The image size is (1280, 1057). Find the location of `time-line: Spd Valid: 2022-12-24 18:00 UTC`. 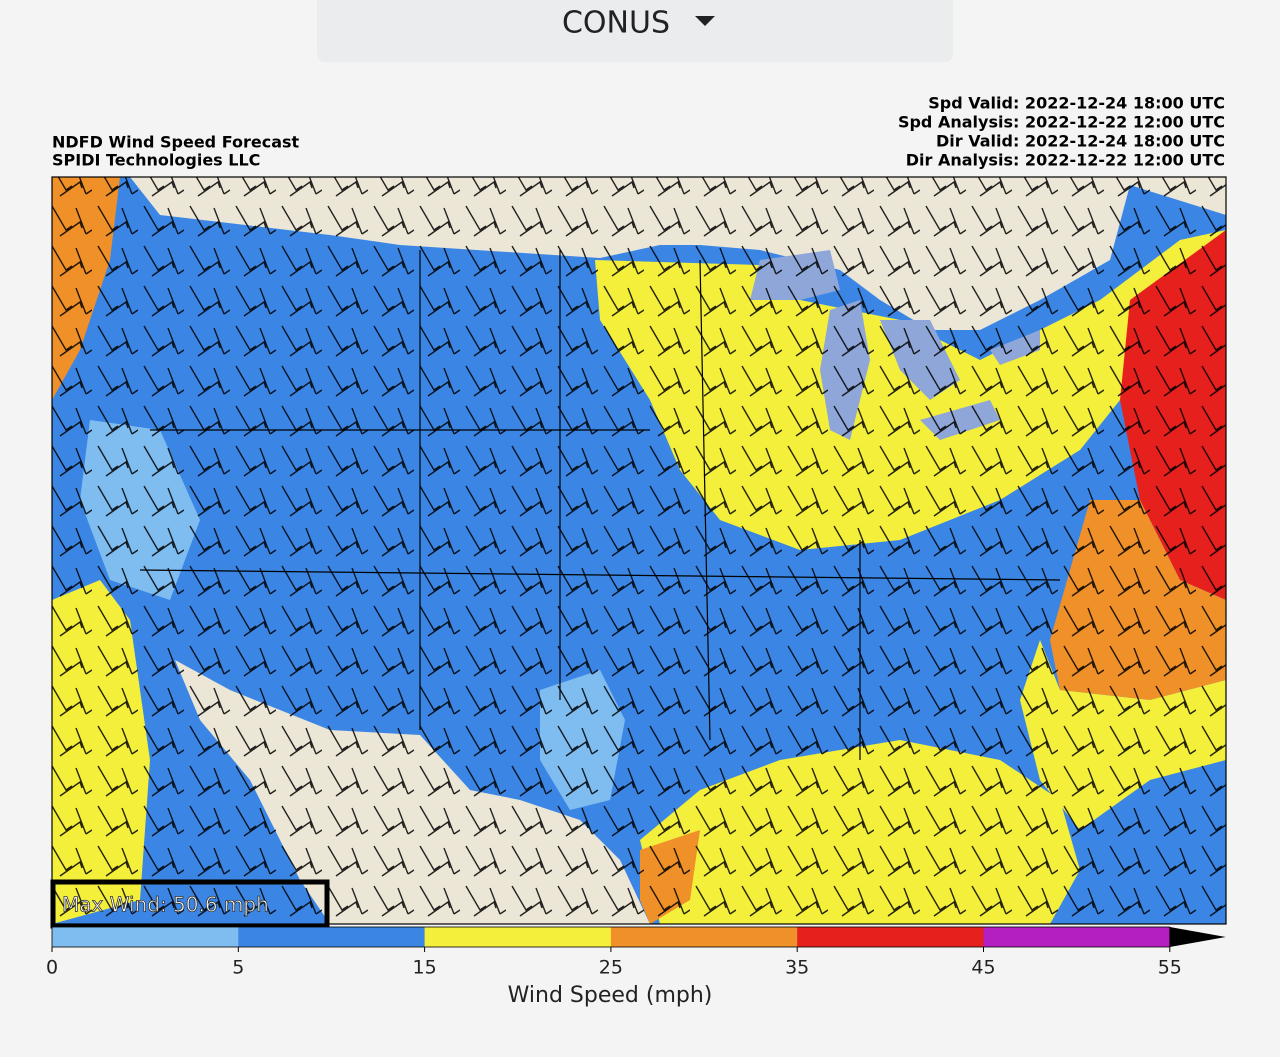

time-line: Spd Valid: 2022-12-24 18:00 UTC is located at coordinates (1076, 103).